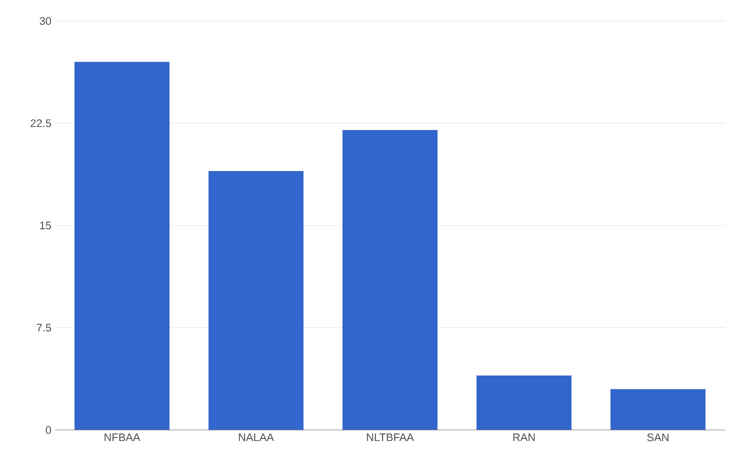 The width and height of the screenshot is (729, 461). What do you see at coordinates (49, 430) in the screenshot?
I see `y-tick-label: 0` at bounding box center [49, 430].